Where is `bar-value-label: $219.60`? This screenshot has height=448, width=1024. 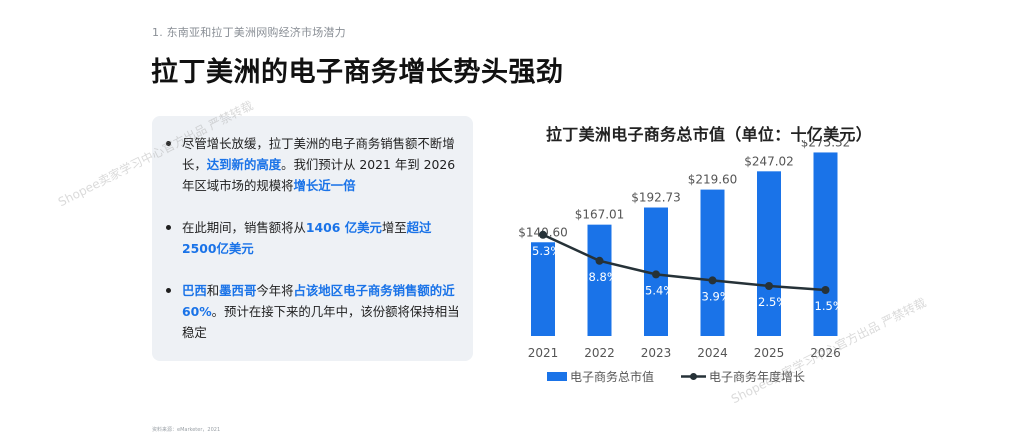
bar-value-label: $219.60 is located at coordinates (713, 180).